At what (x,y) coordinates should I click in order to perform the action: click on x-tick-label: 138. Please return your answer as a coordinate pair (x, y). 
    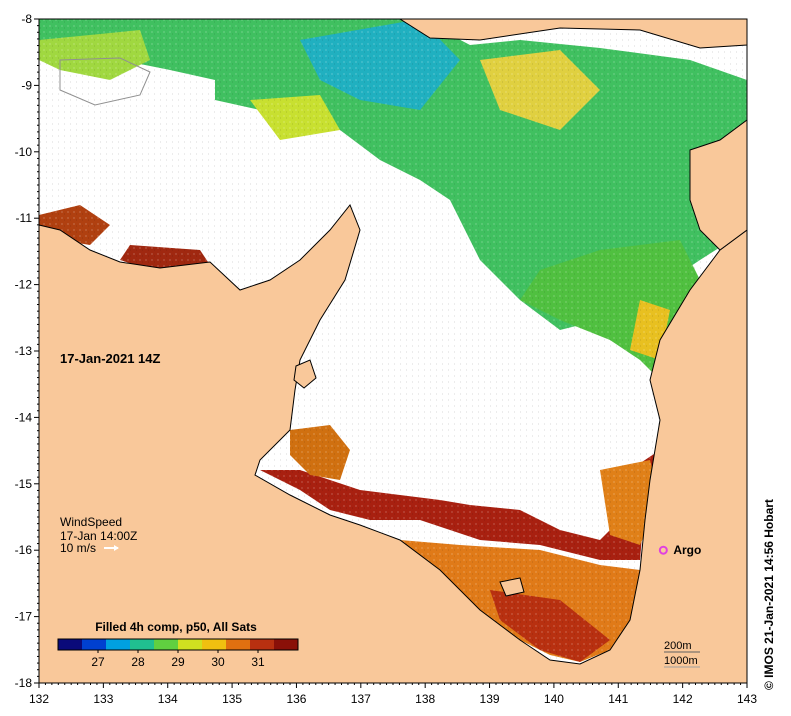
    Looking at the image, I should click on (425, 699).